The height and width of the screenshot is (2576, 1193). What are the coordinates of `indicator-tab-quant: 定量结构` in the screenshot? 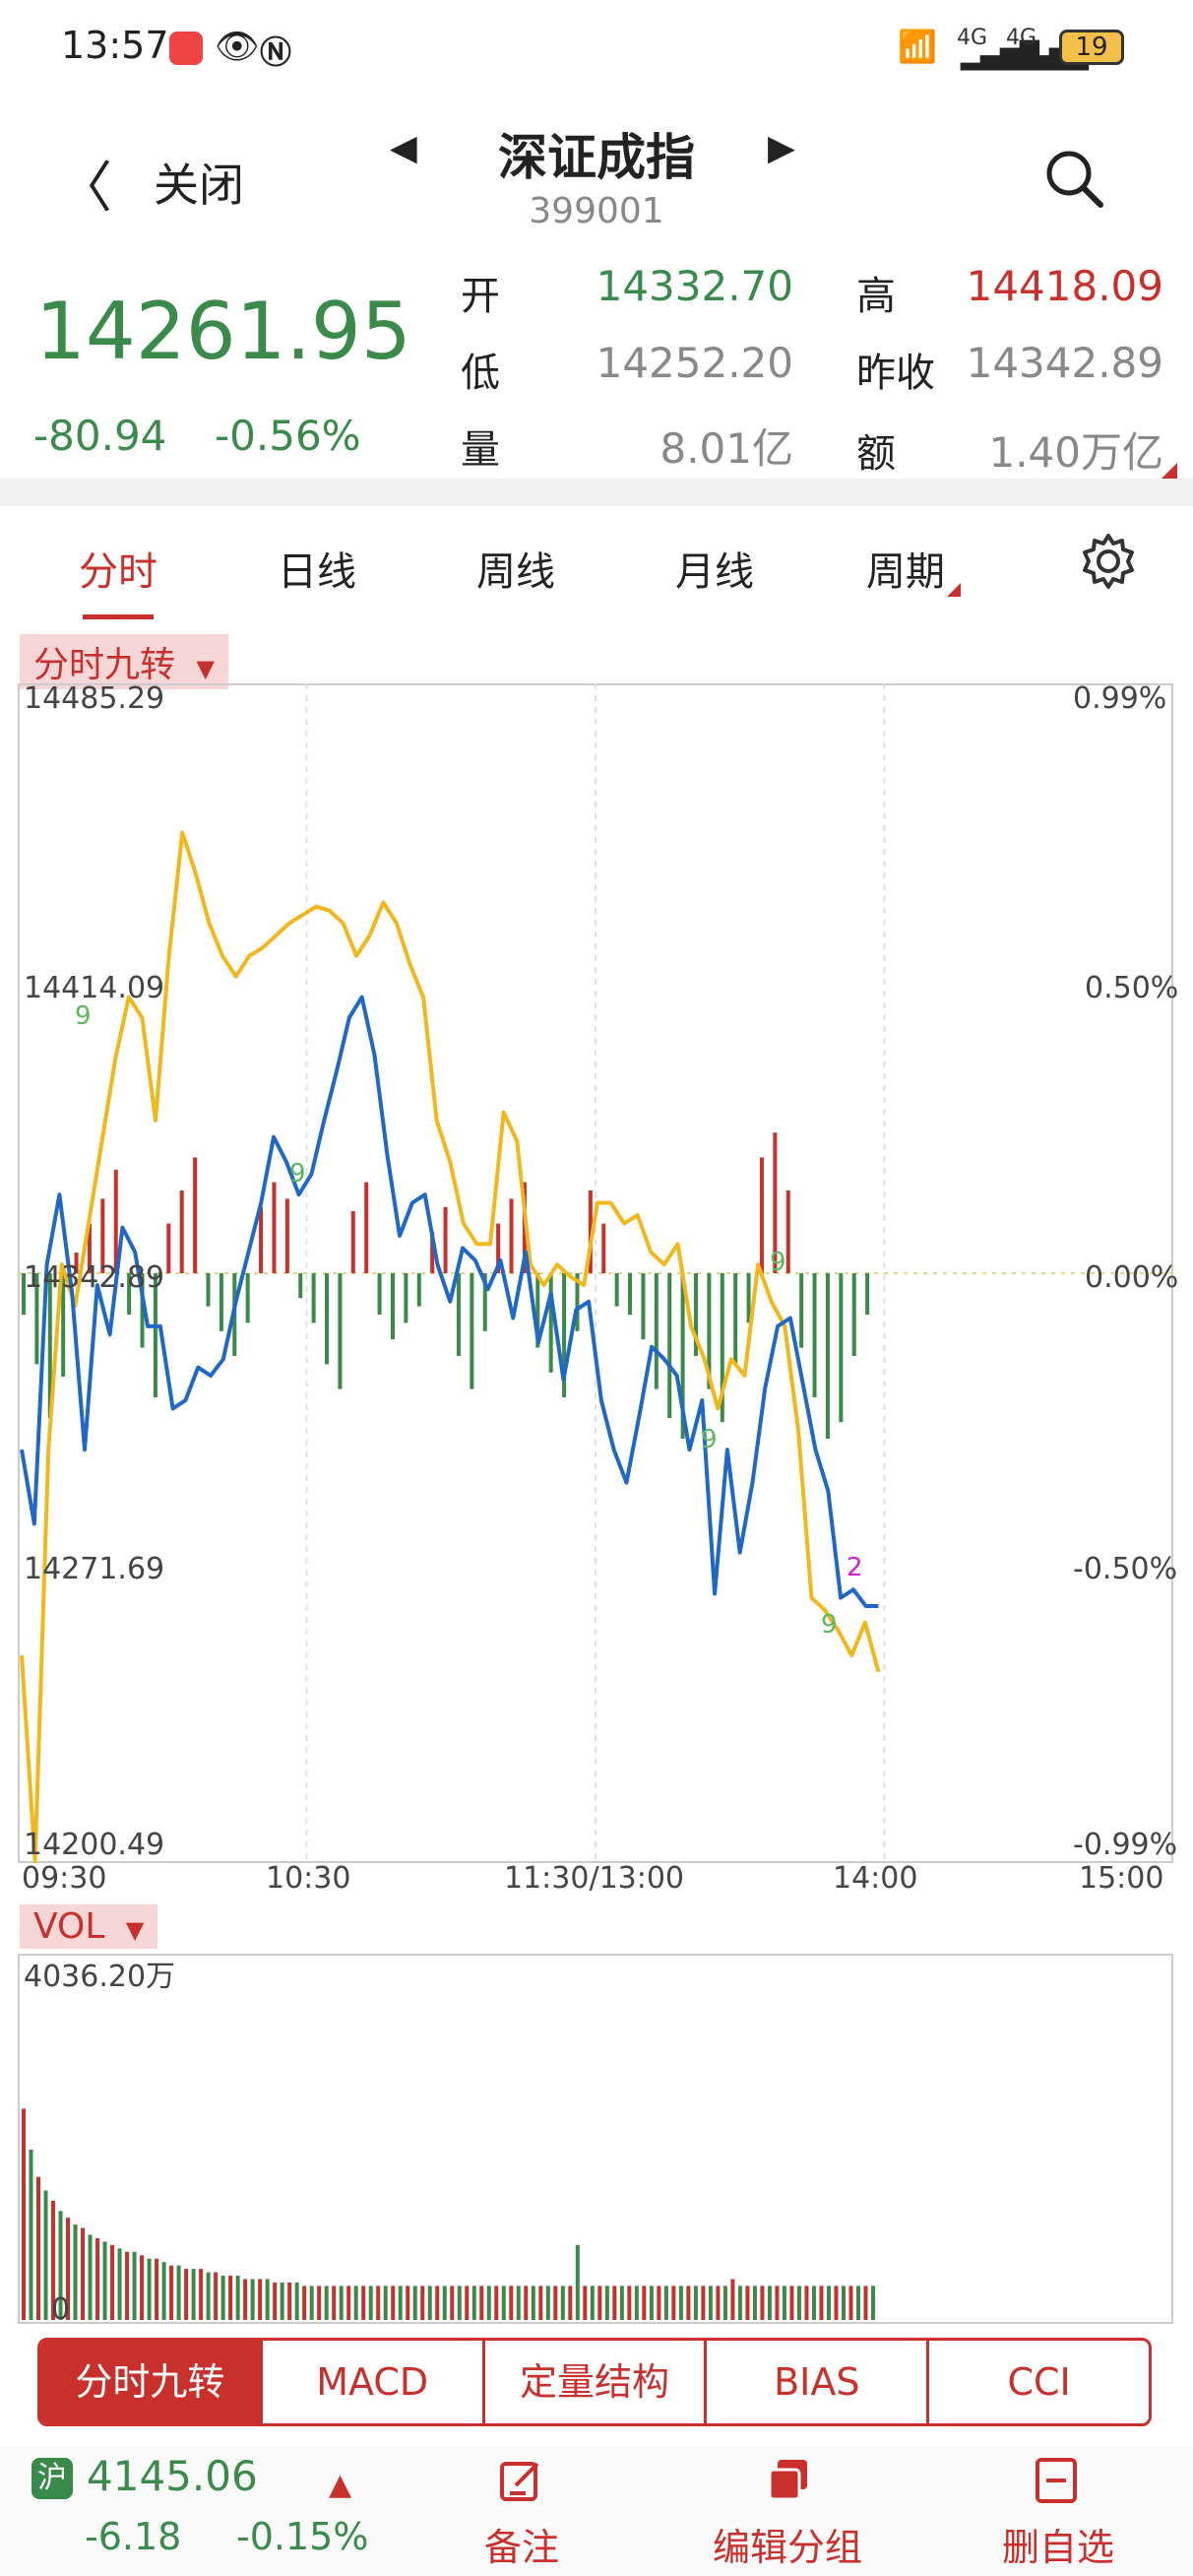 It's located at (596, 2382).